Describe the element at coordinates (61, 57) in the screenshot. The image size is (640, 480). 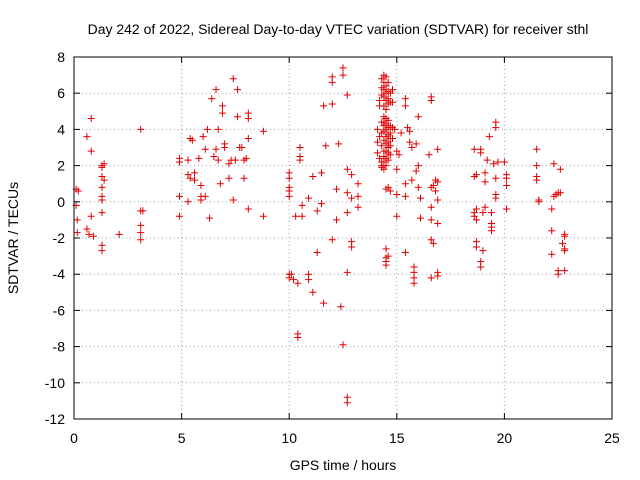
I see `y-tick-label: 8` at that location.